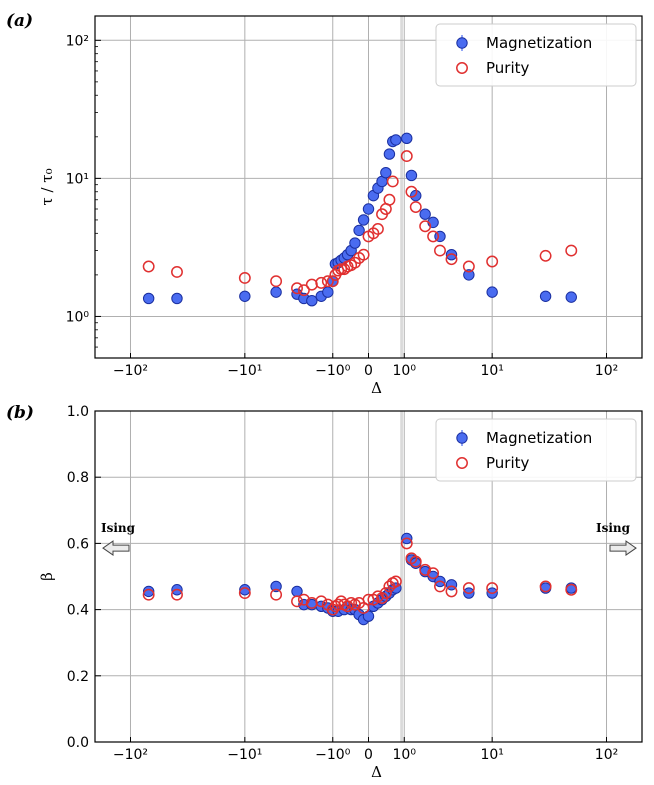 Image resolution: width=654 pixels, height=785 pixels. What do you see at coordinates (78, 544) in the screenshot?
I see `tick-label-y: 0.6` at bounding box center [78, 544].